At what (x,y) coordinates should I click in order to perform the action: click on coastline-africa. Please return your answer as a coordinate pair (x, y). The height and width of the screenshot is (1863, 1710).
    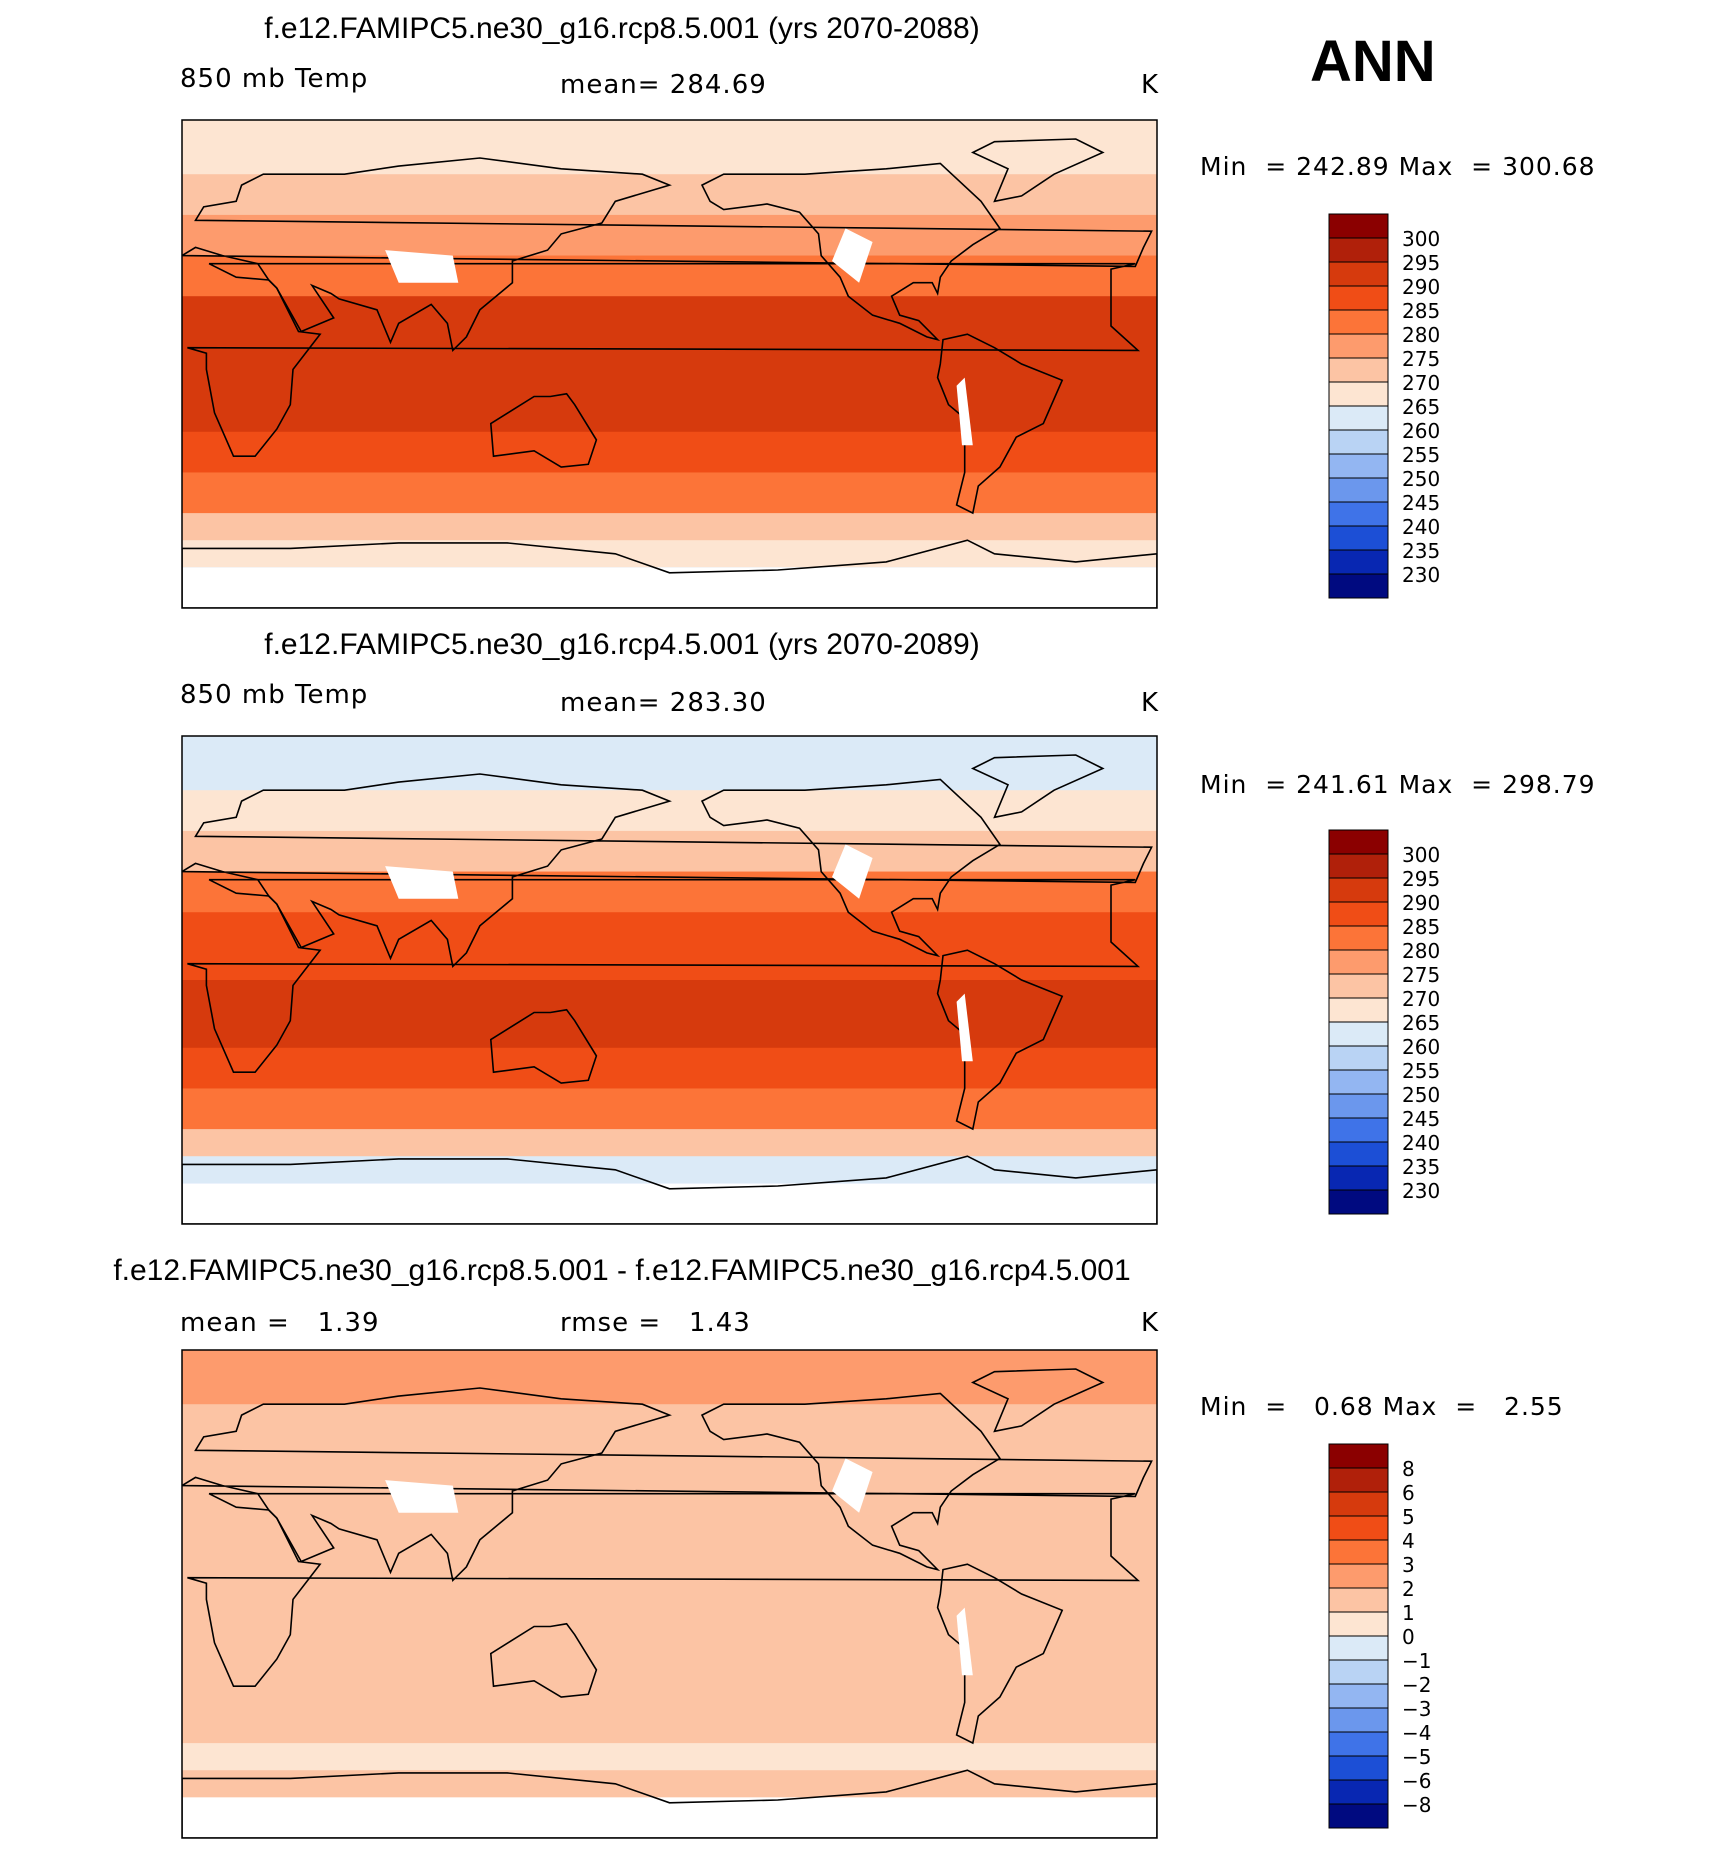
    Looking at the image, I should click on (664, 1589).